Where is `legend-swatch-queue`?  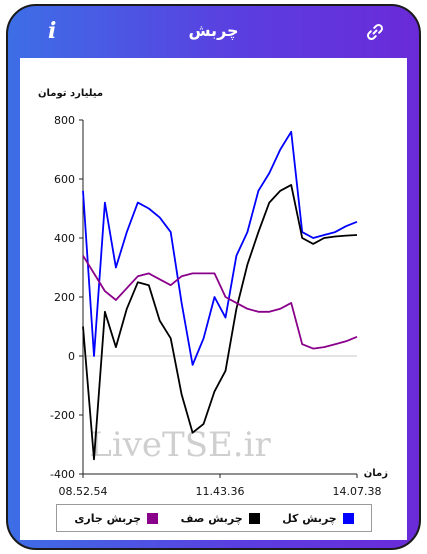 legend-swatch-queue is located at coordinates (254, 518).